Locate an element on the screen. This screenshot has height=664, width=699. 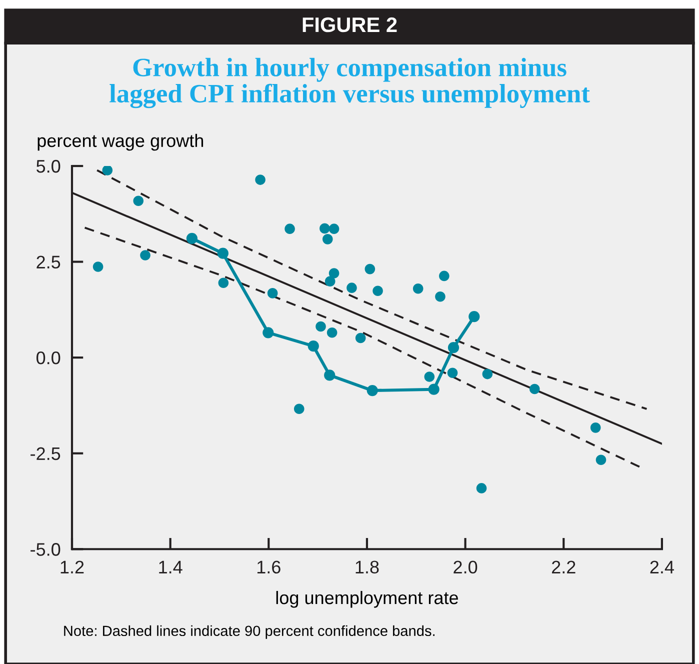
x-tick-label: 2.4 is located at coordinates (662, 567).